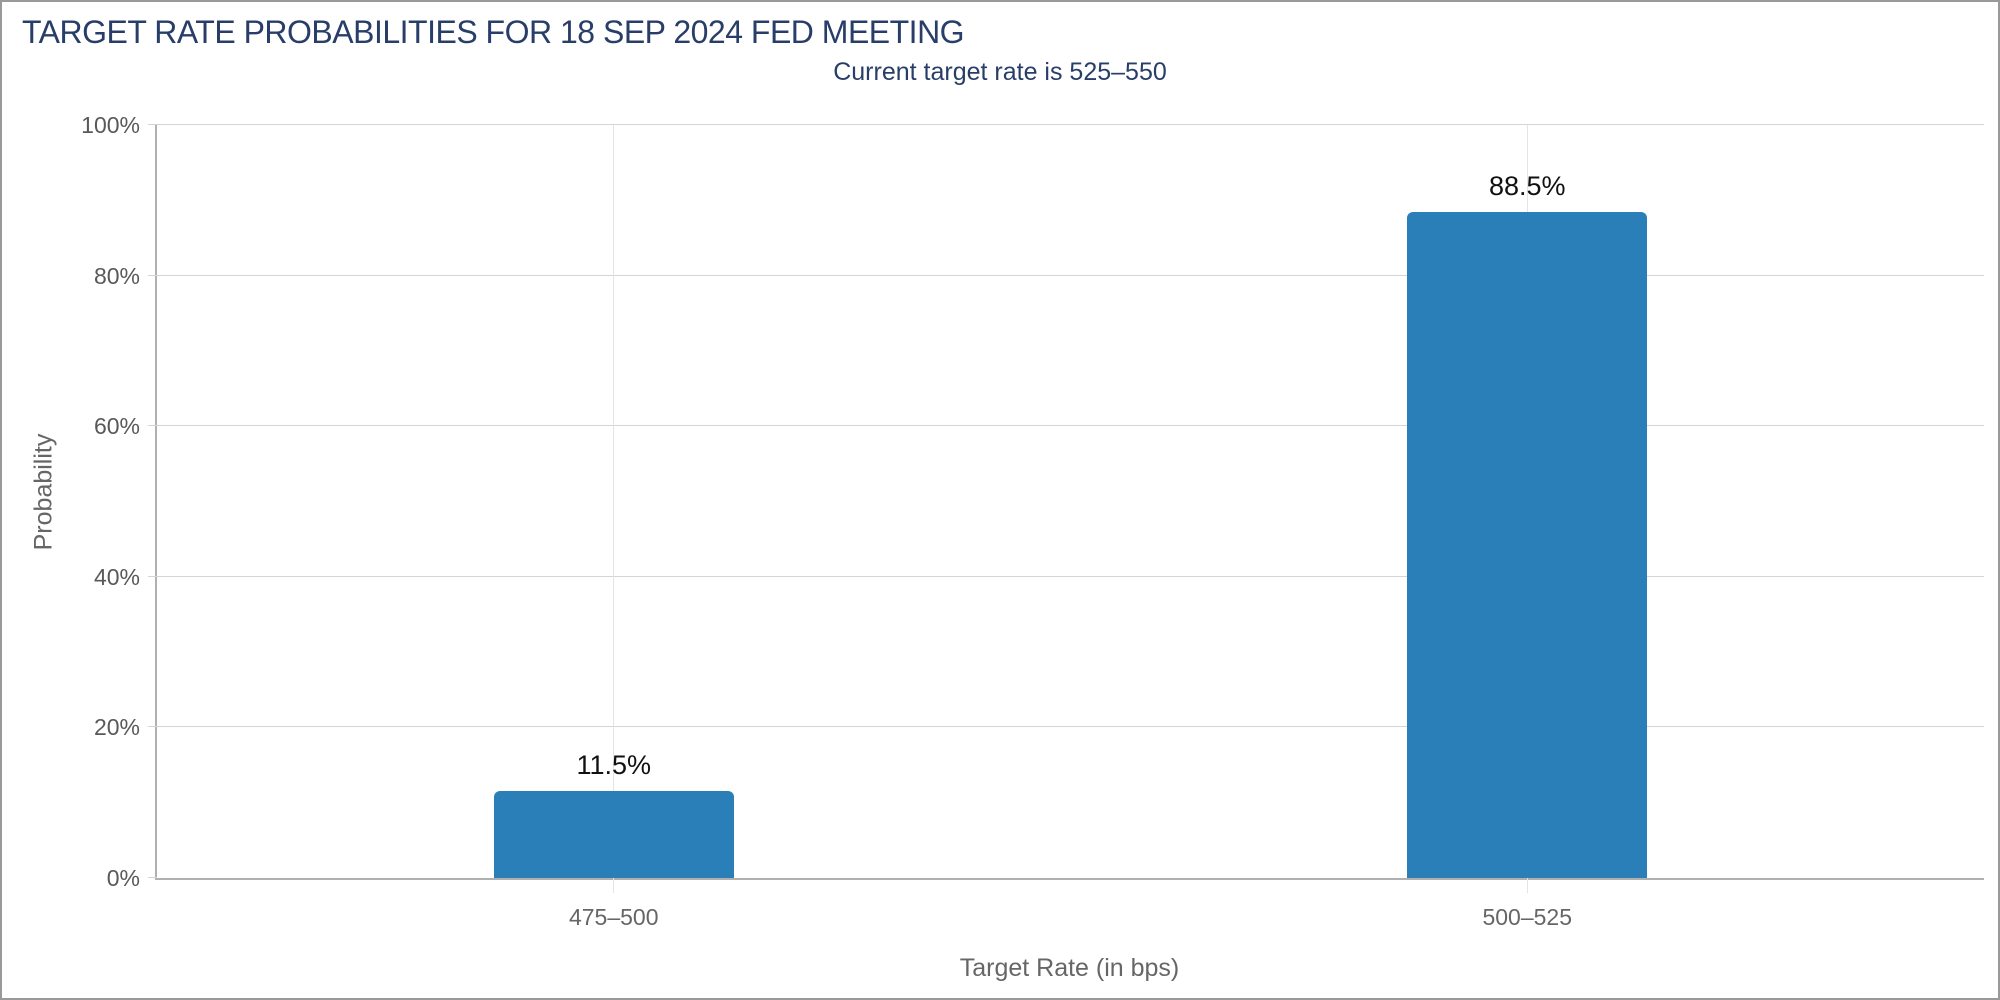 This screenshot has width=2000, height=1000. Describe the element at coordinates (110, 125) in the screenshot. I see `y-tick-label: 100%` at that location.